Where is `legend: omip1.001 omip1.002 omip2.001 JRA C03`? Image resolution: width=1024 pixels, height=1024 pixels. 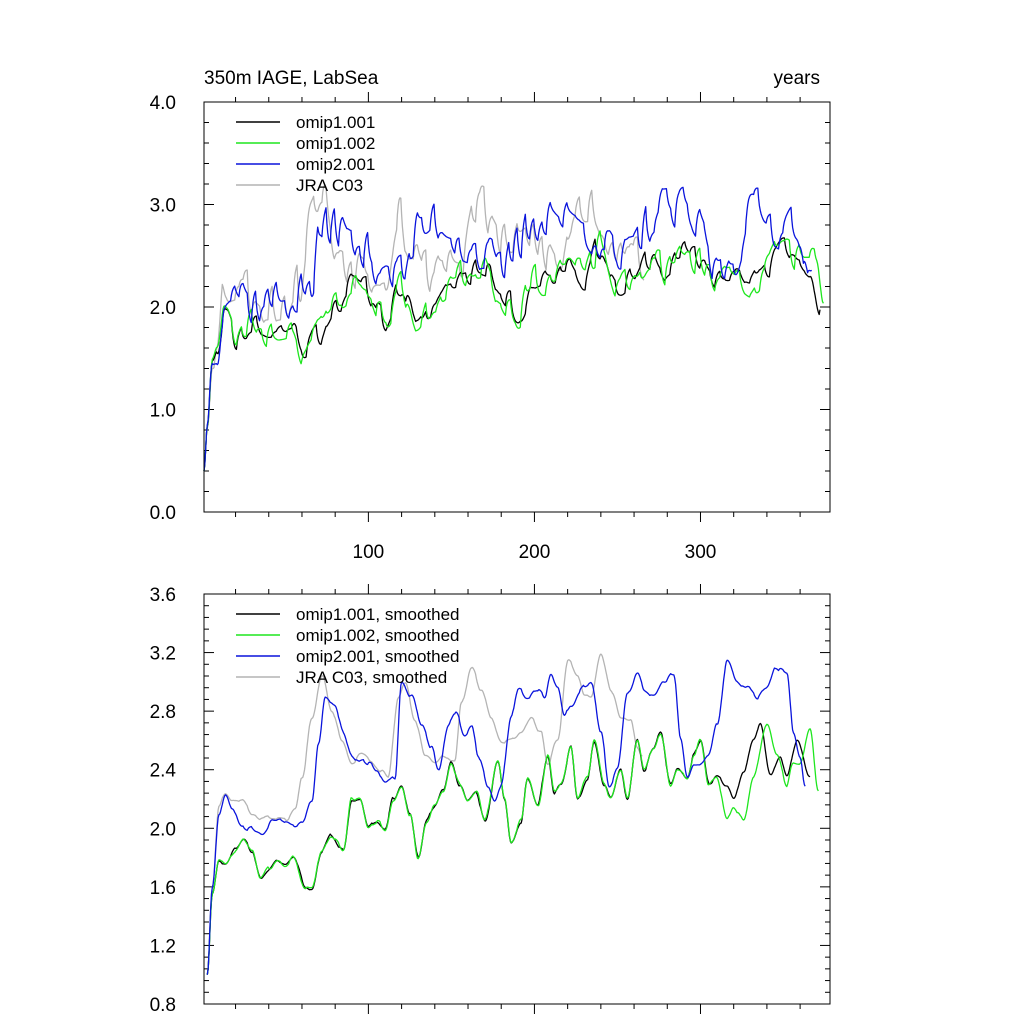 legend: omip1.001 omip1.002 omip2.001 JRA C03 is located at coordinates (305, 154).